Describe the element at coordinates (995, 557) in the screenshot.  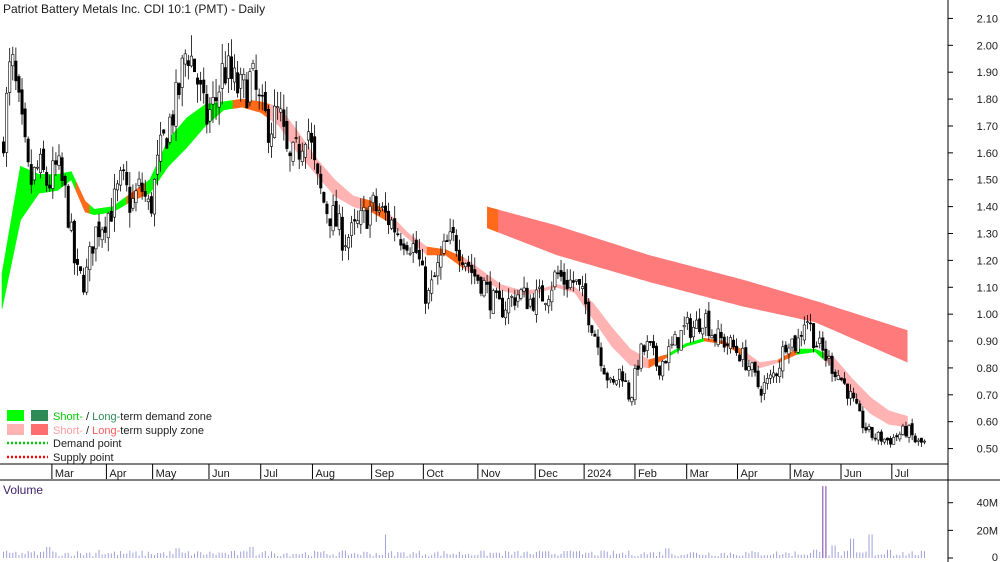
I see `volume-tick-label: 0` at that location.